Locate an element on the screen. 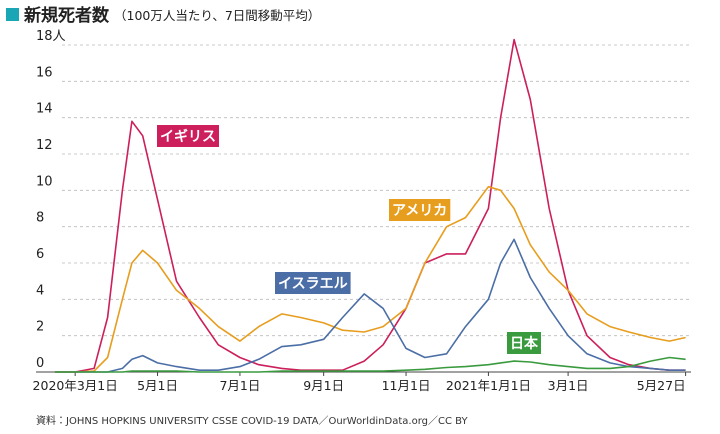  y-tick-label: 12 is located at coordinates (44, 145).